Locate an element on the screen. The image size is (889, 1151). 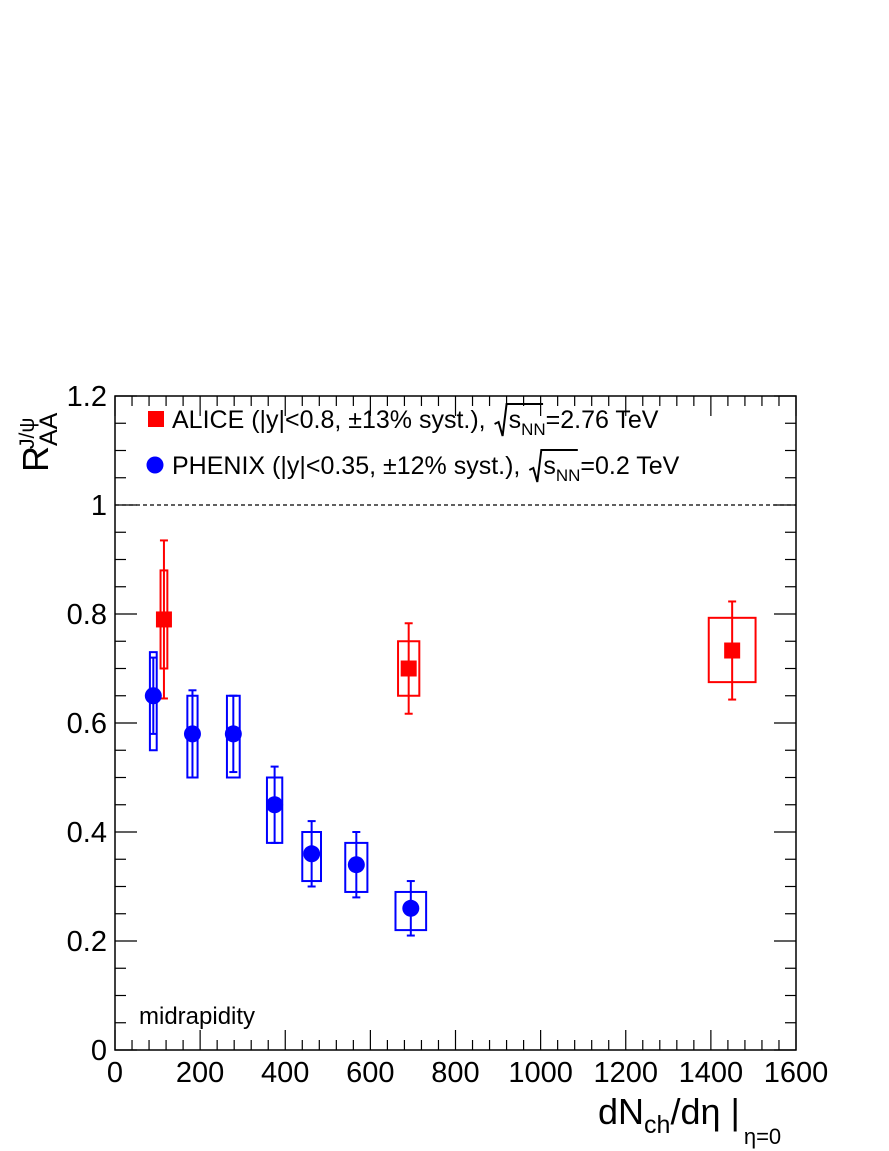
legend-alice-name: ALICE (|y|<0.8, ±13% syst.), is located at coordinates (332, 420).